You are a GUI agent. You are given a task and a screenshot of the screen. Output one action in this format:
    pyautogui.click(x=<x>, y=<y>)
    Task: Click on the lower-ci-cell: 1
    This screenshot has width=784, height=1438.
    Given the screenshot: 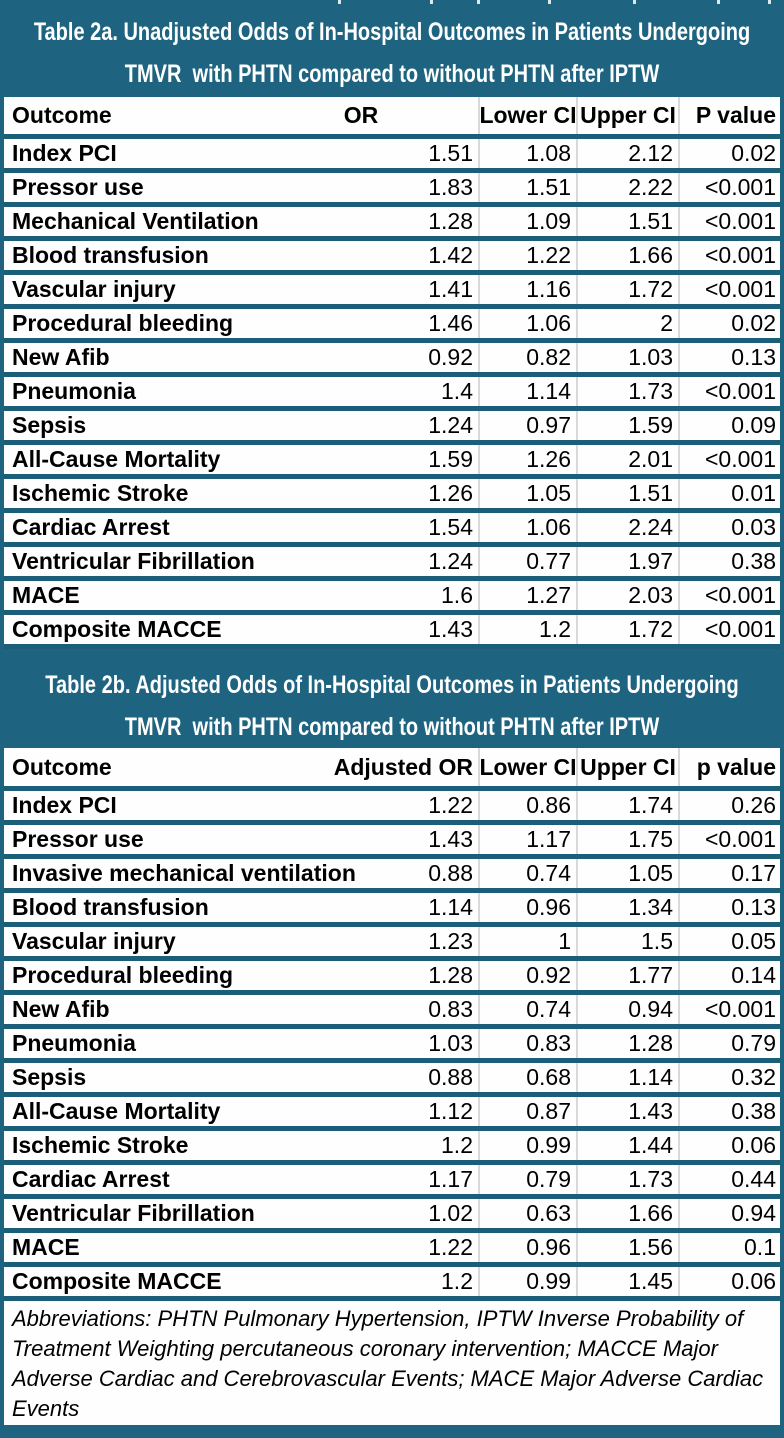 What is the action you would take?
    pyautogui.click(x=527, y=941)
    